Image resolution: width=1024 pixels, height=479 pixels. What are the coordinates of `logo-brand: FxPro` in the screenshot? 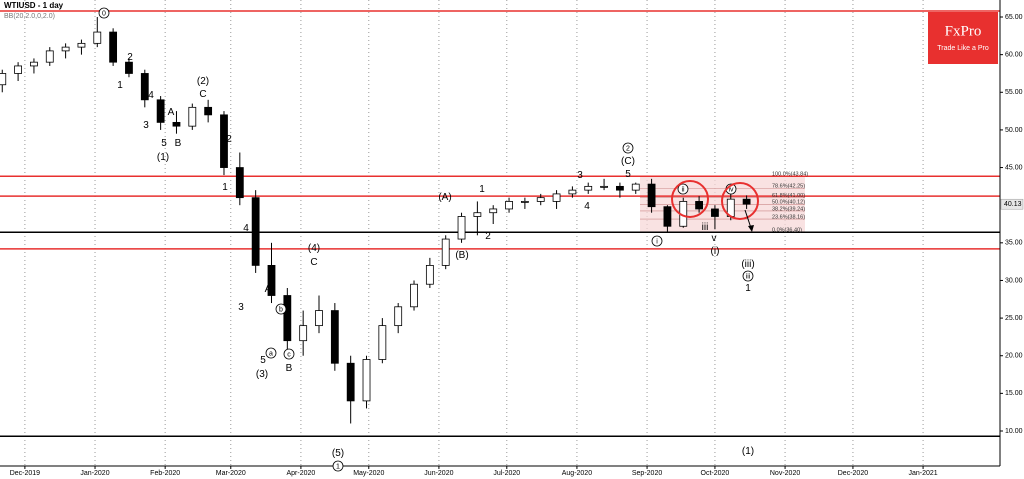 It's located at (963, 31).